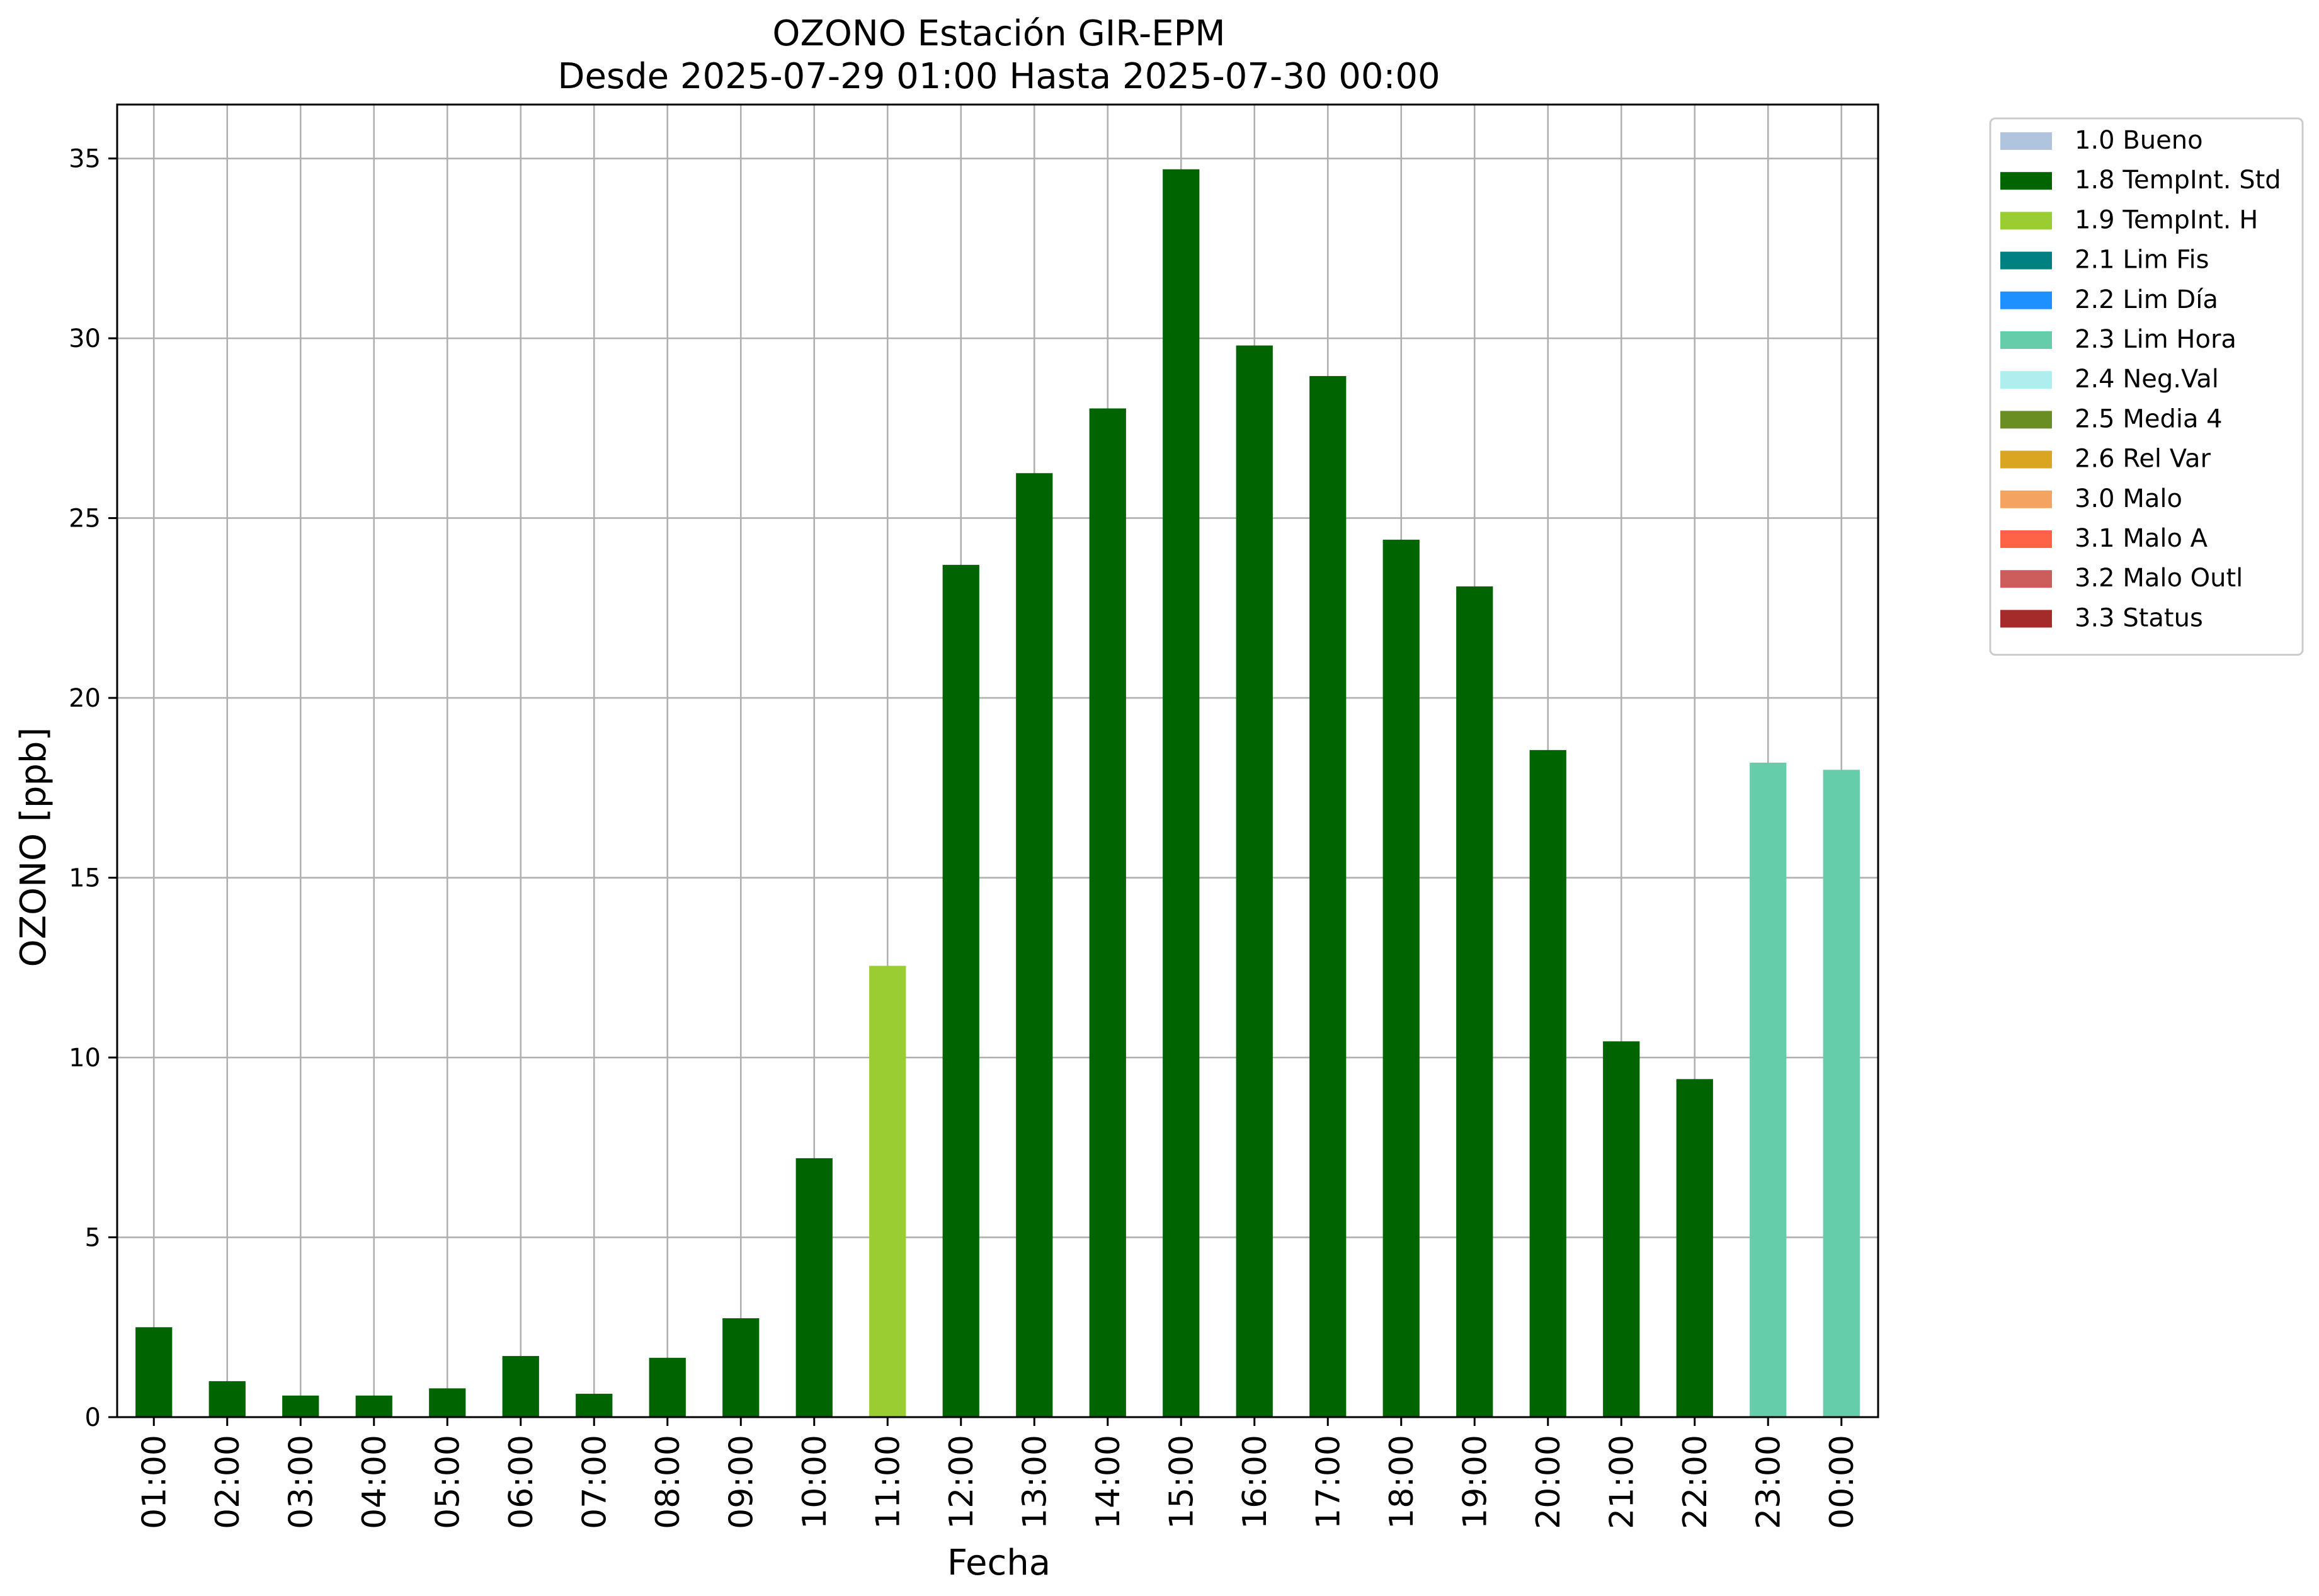 This screenshot has height=1596, width=2319. I want to click on legend-label: 3.2 Malo Outl, so click(2159, 578).